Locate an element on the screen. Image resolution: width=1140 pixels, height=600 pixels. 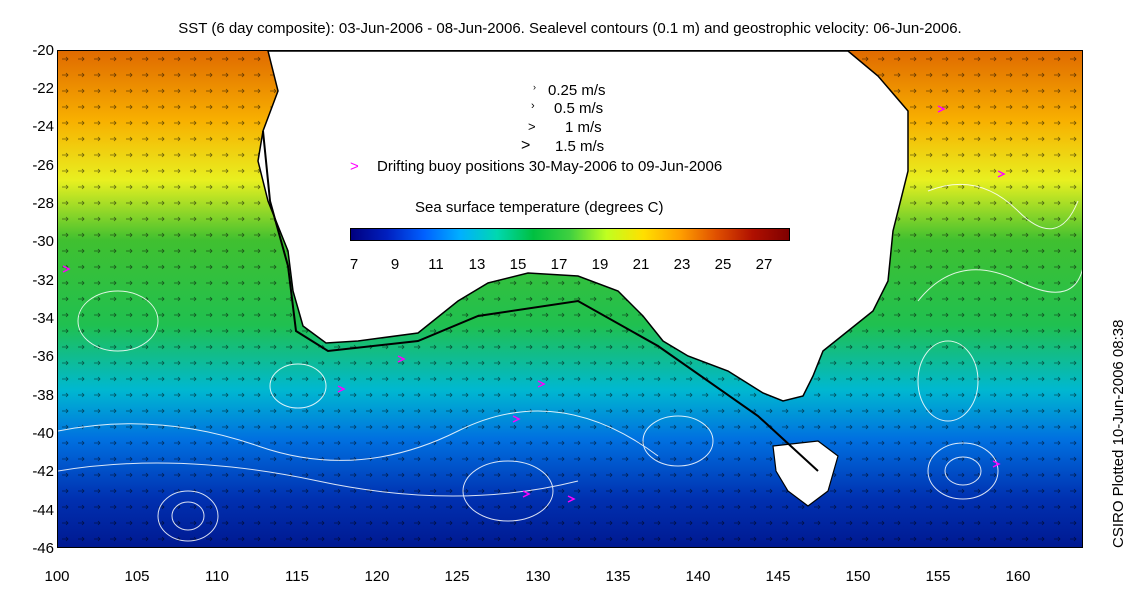
velocity-scale-label: 1 m/s is located at coordinates (583, 127).